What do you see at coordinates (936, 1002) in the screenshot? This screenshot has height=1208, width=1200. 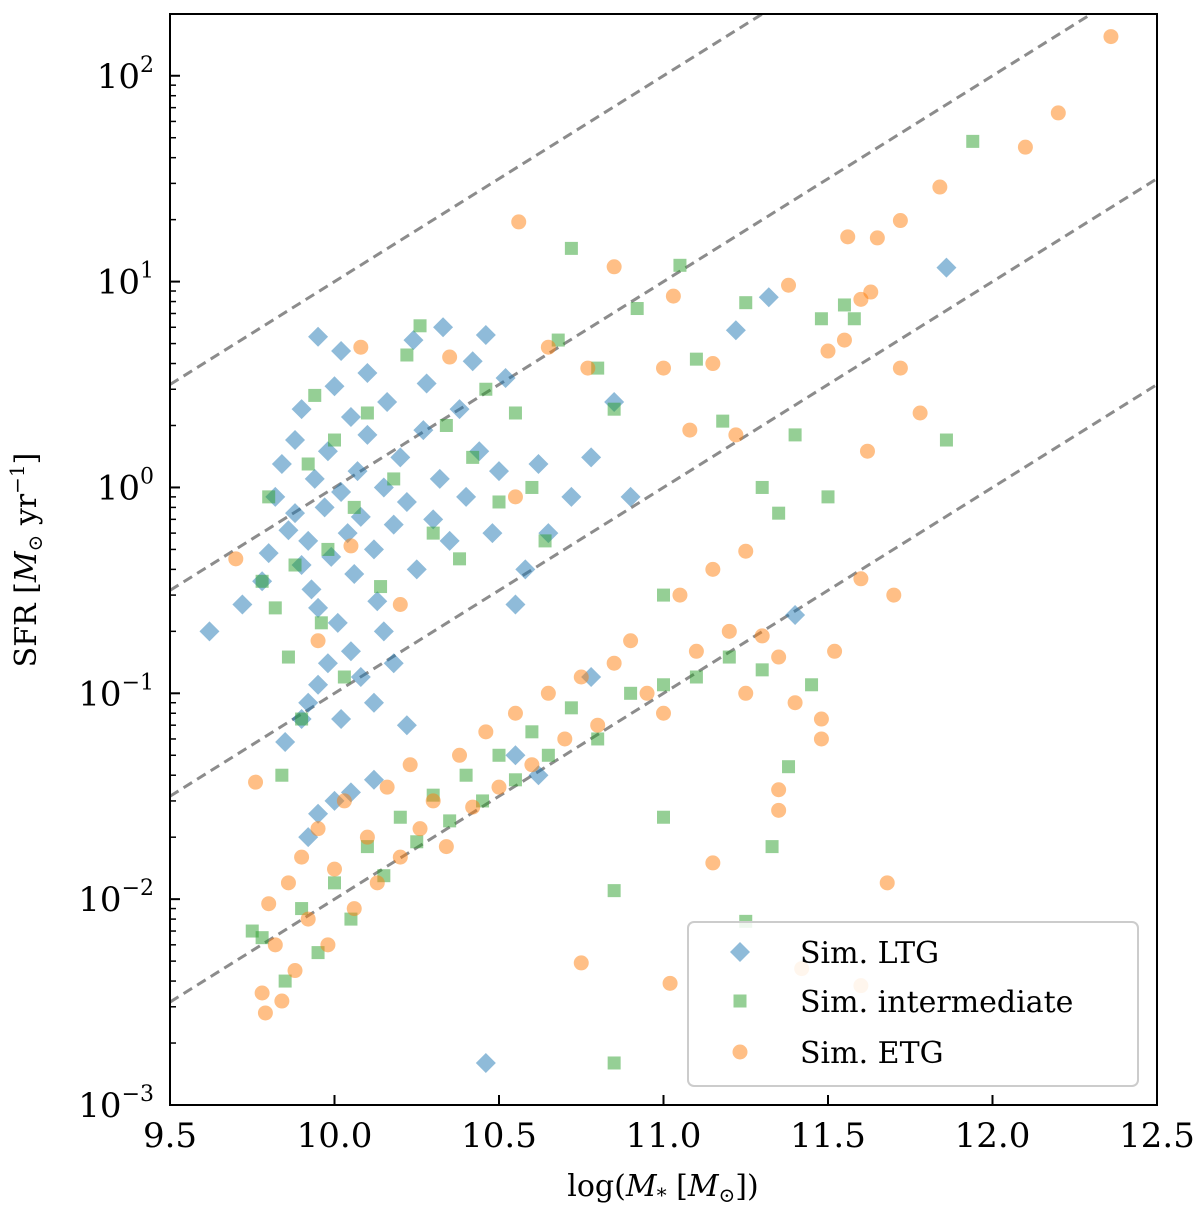 I see `legend-label: Sim. intermediate` at bounding box center [936, 1002].